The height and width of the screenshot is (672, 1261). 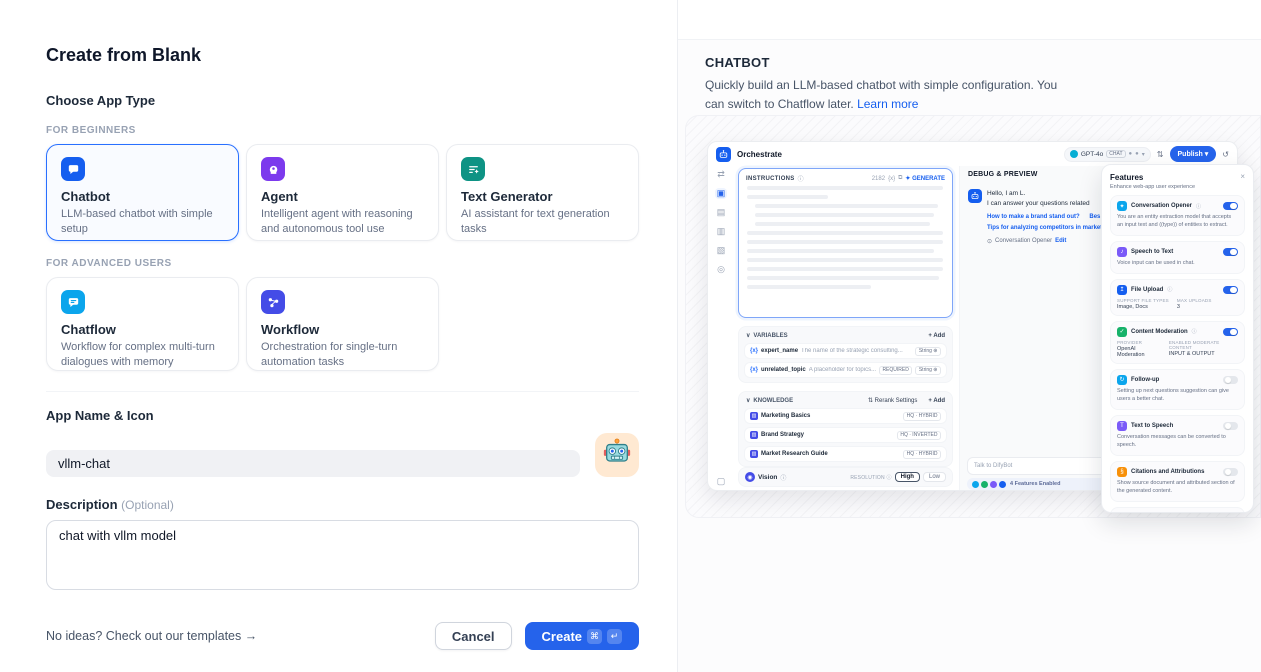 I want to click on features-title: Features, so click(x=1127, y=177).